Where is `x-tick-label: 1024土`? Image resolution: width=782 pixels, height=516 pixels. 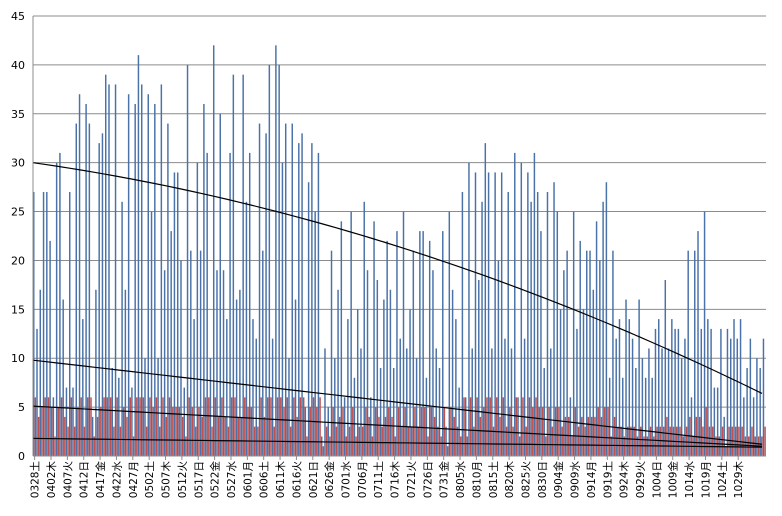 x-tick-label: 1024土 is located at coordinates (722, 479).